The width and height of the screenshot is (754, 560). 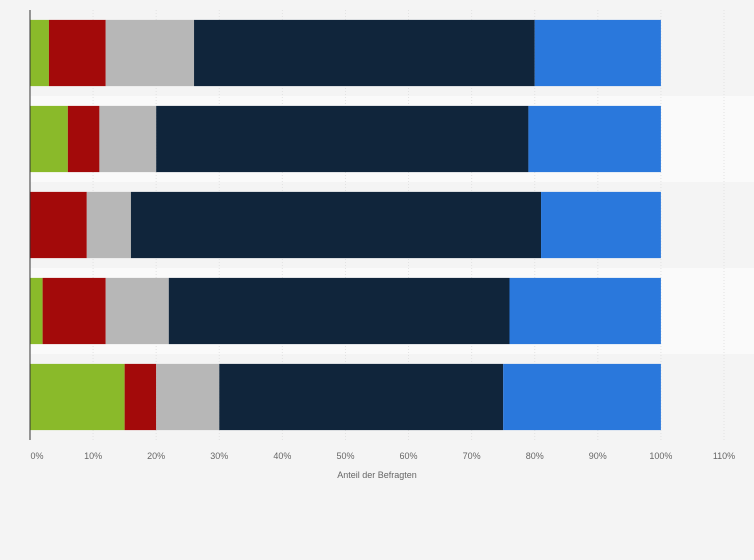 I want to click on x-tick-label: 90%, so click(x=598, y=456).